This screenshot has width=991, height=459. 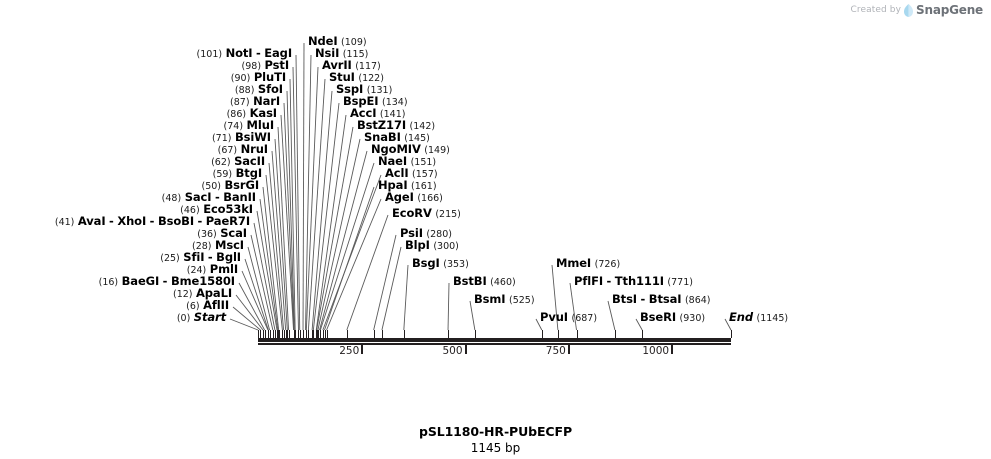 I want to click on enzyme-name: PvuI, so click(x=554, y=317).